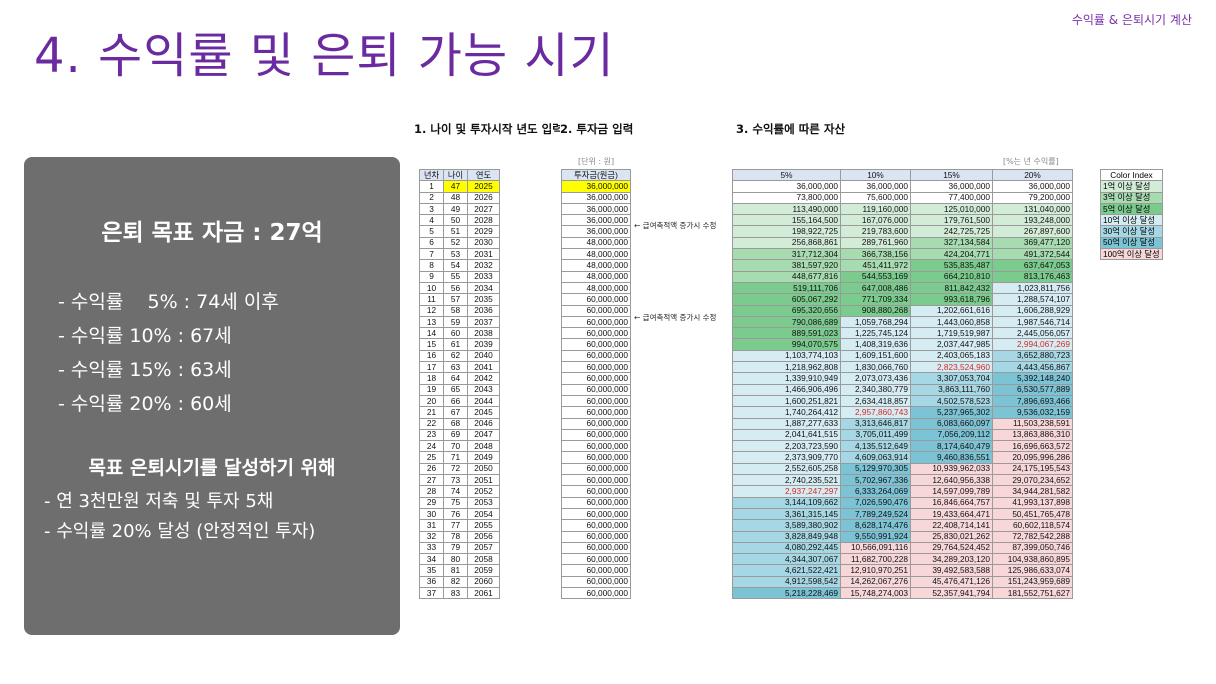 The width and height of the screenshot is (1216, 684). I want to click on table-cell: 2027, so click(483, 209).